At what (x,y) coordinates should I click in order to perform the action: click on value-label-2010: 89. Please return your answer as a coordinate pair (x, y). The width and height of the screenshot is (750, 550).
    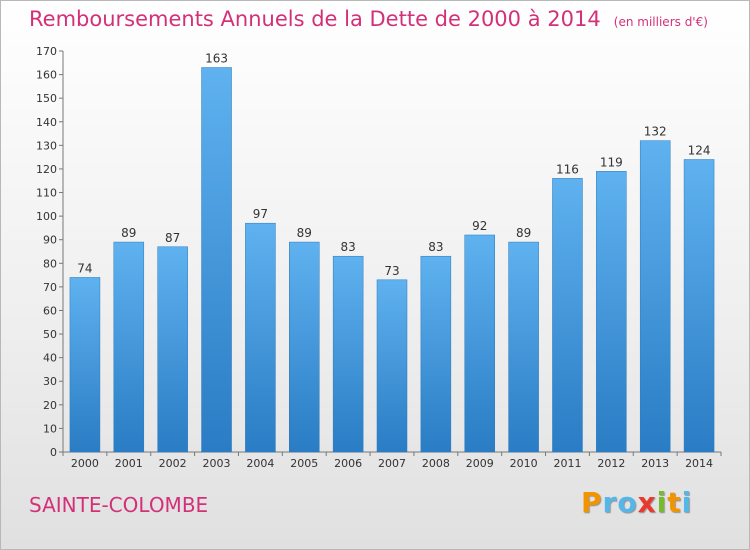
    Looking at the image, I should click on (523, 233).